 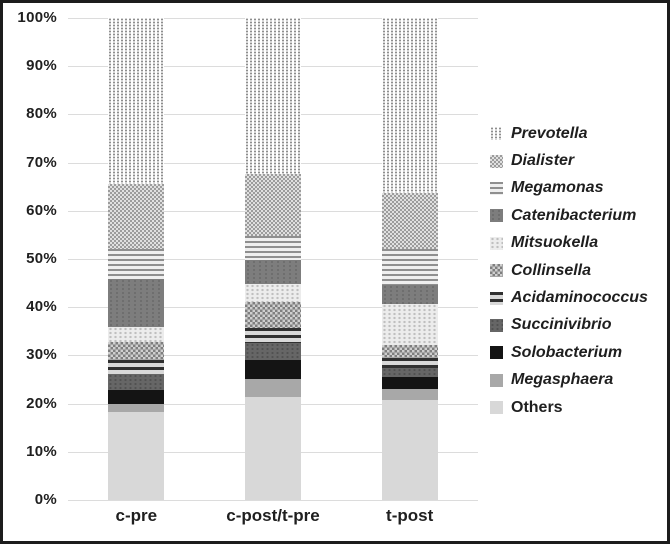 What do you see at coordinates (273, 515) in the screenshot?
I see `x-category-label: c-post/t-pre` at bounding box center [273, 515].